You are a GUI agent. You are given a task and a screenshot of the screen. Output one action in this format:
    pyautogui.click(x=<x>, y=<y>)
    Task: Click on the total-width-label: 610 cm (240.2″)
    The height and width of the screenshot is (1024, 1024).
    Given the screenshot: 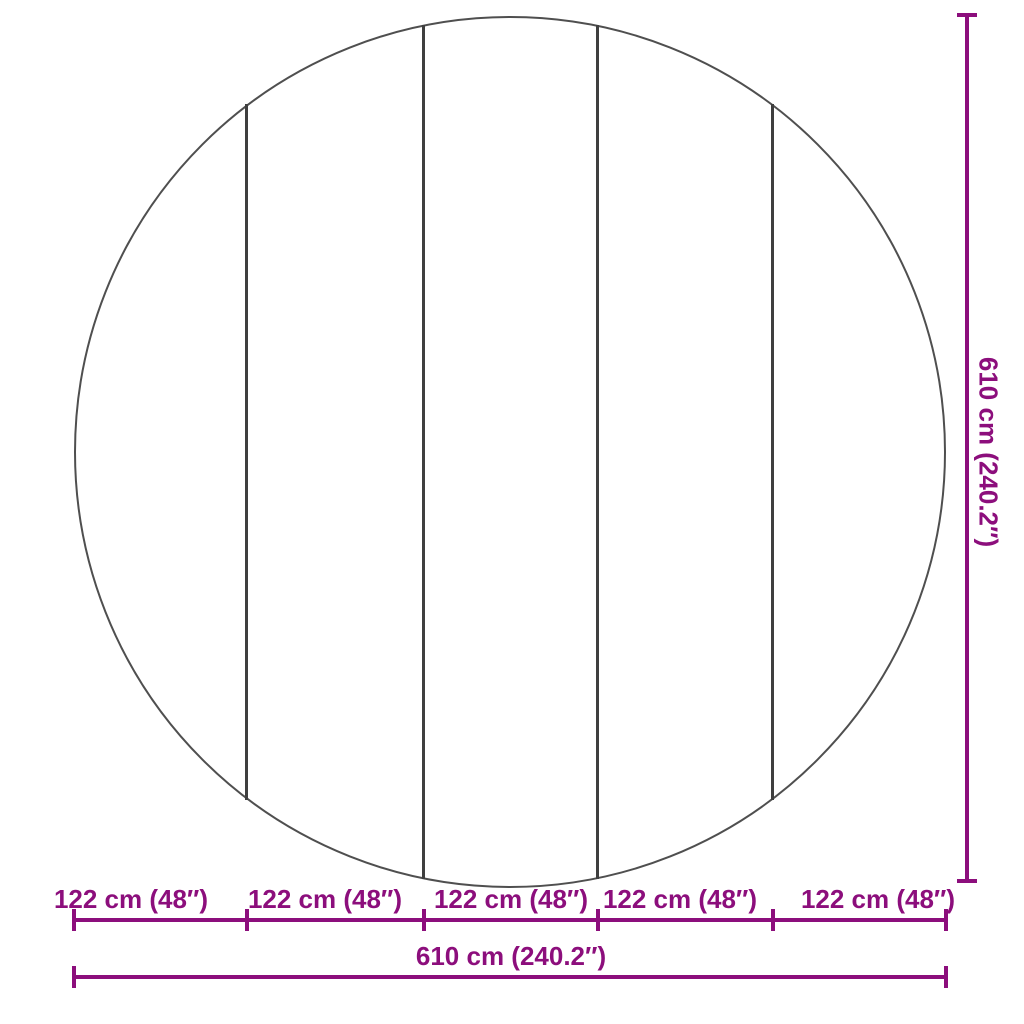 What is the action you would take?
    pyautogui.click(x=511, y=956)
    